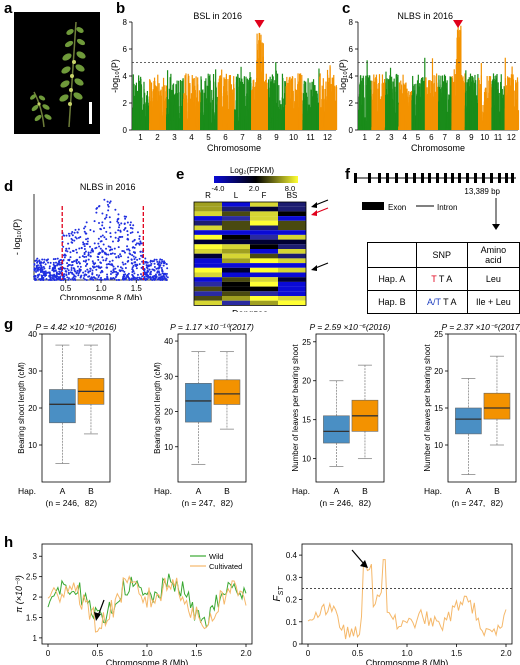 The image size is (520, 665). What do you see at coordinates (306, 459) in the screenshot?
I see `y-tick-label: 10` at bounding box center [306, 459].